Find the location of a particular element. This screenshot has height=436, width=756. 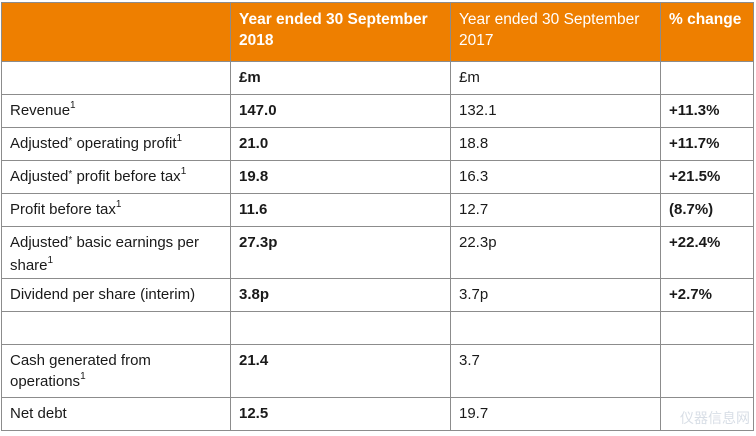

value-2017: 132.1 is located at coordinates (555, 111).